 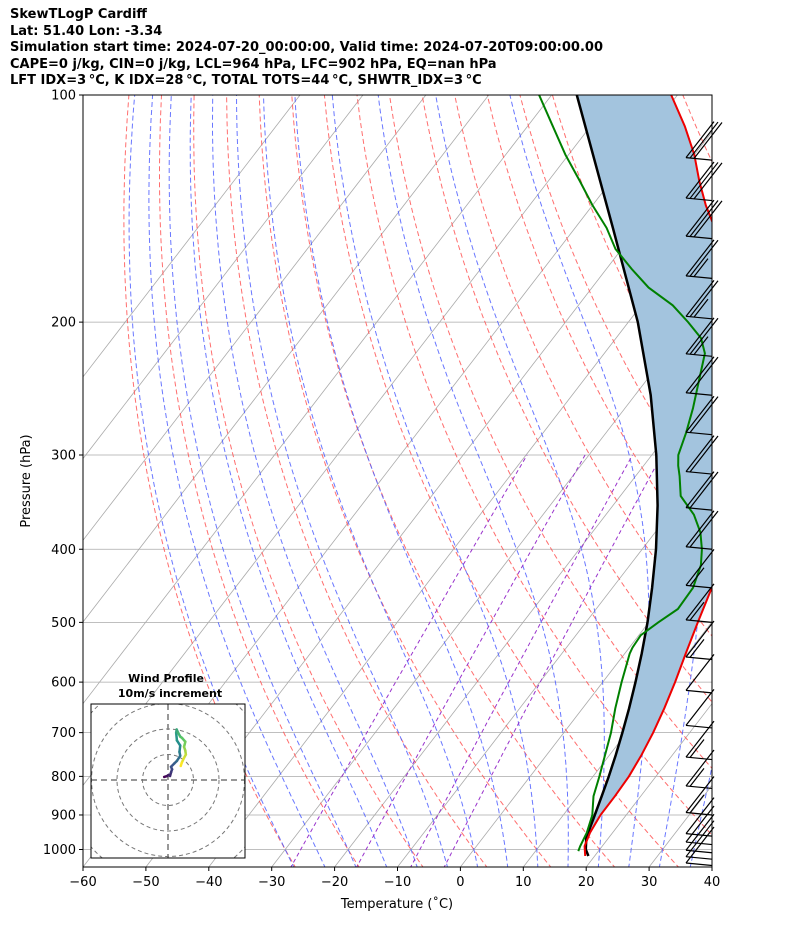 I want to click on y-tick-label: 200, so click(x=63, y=323).